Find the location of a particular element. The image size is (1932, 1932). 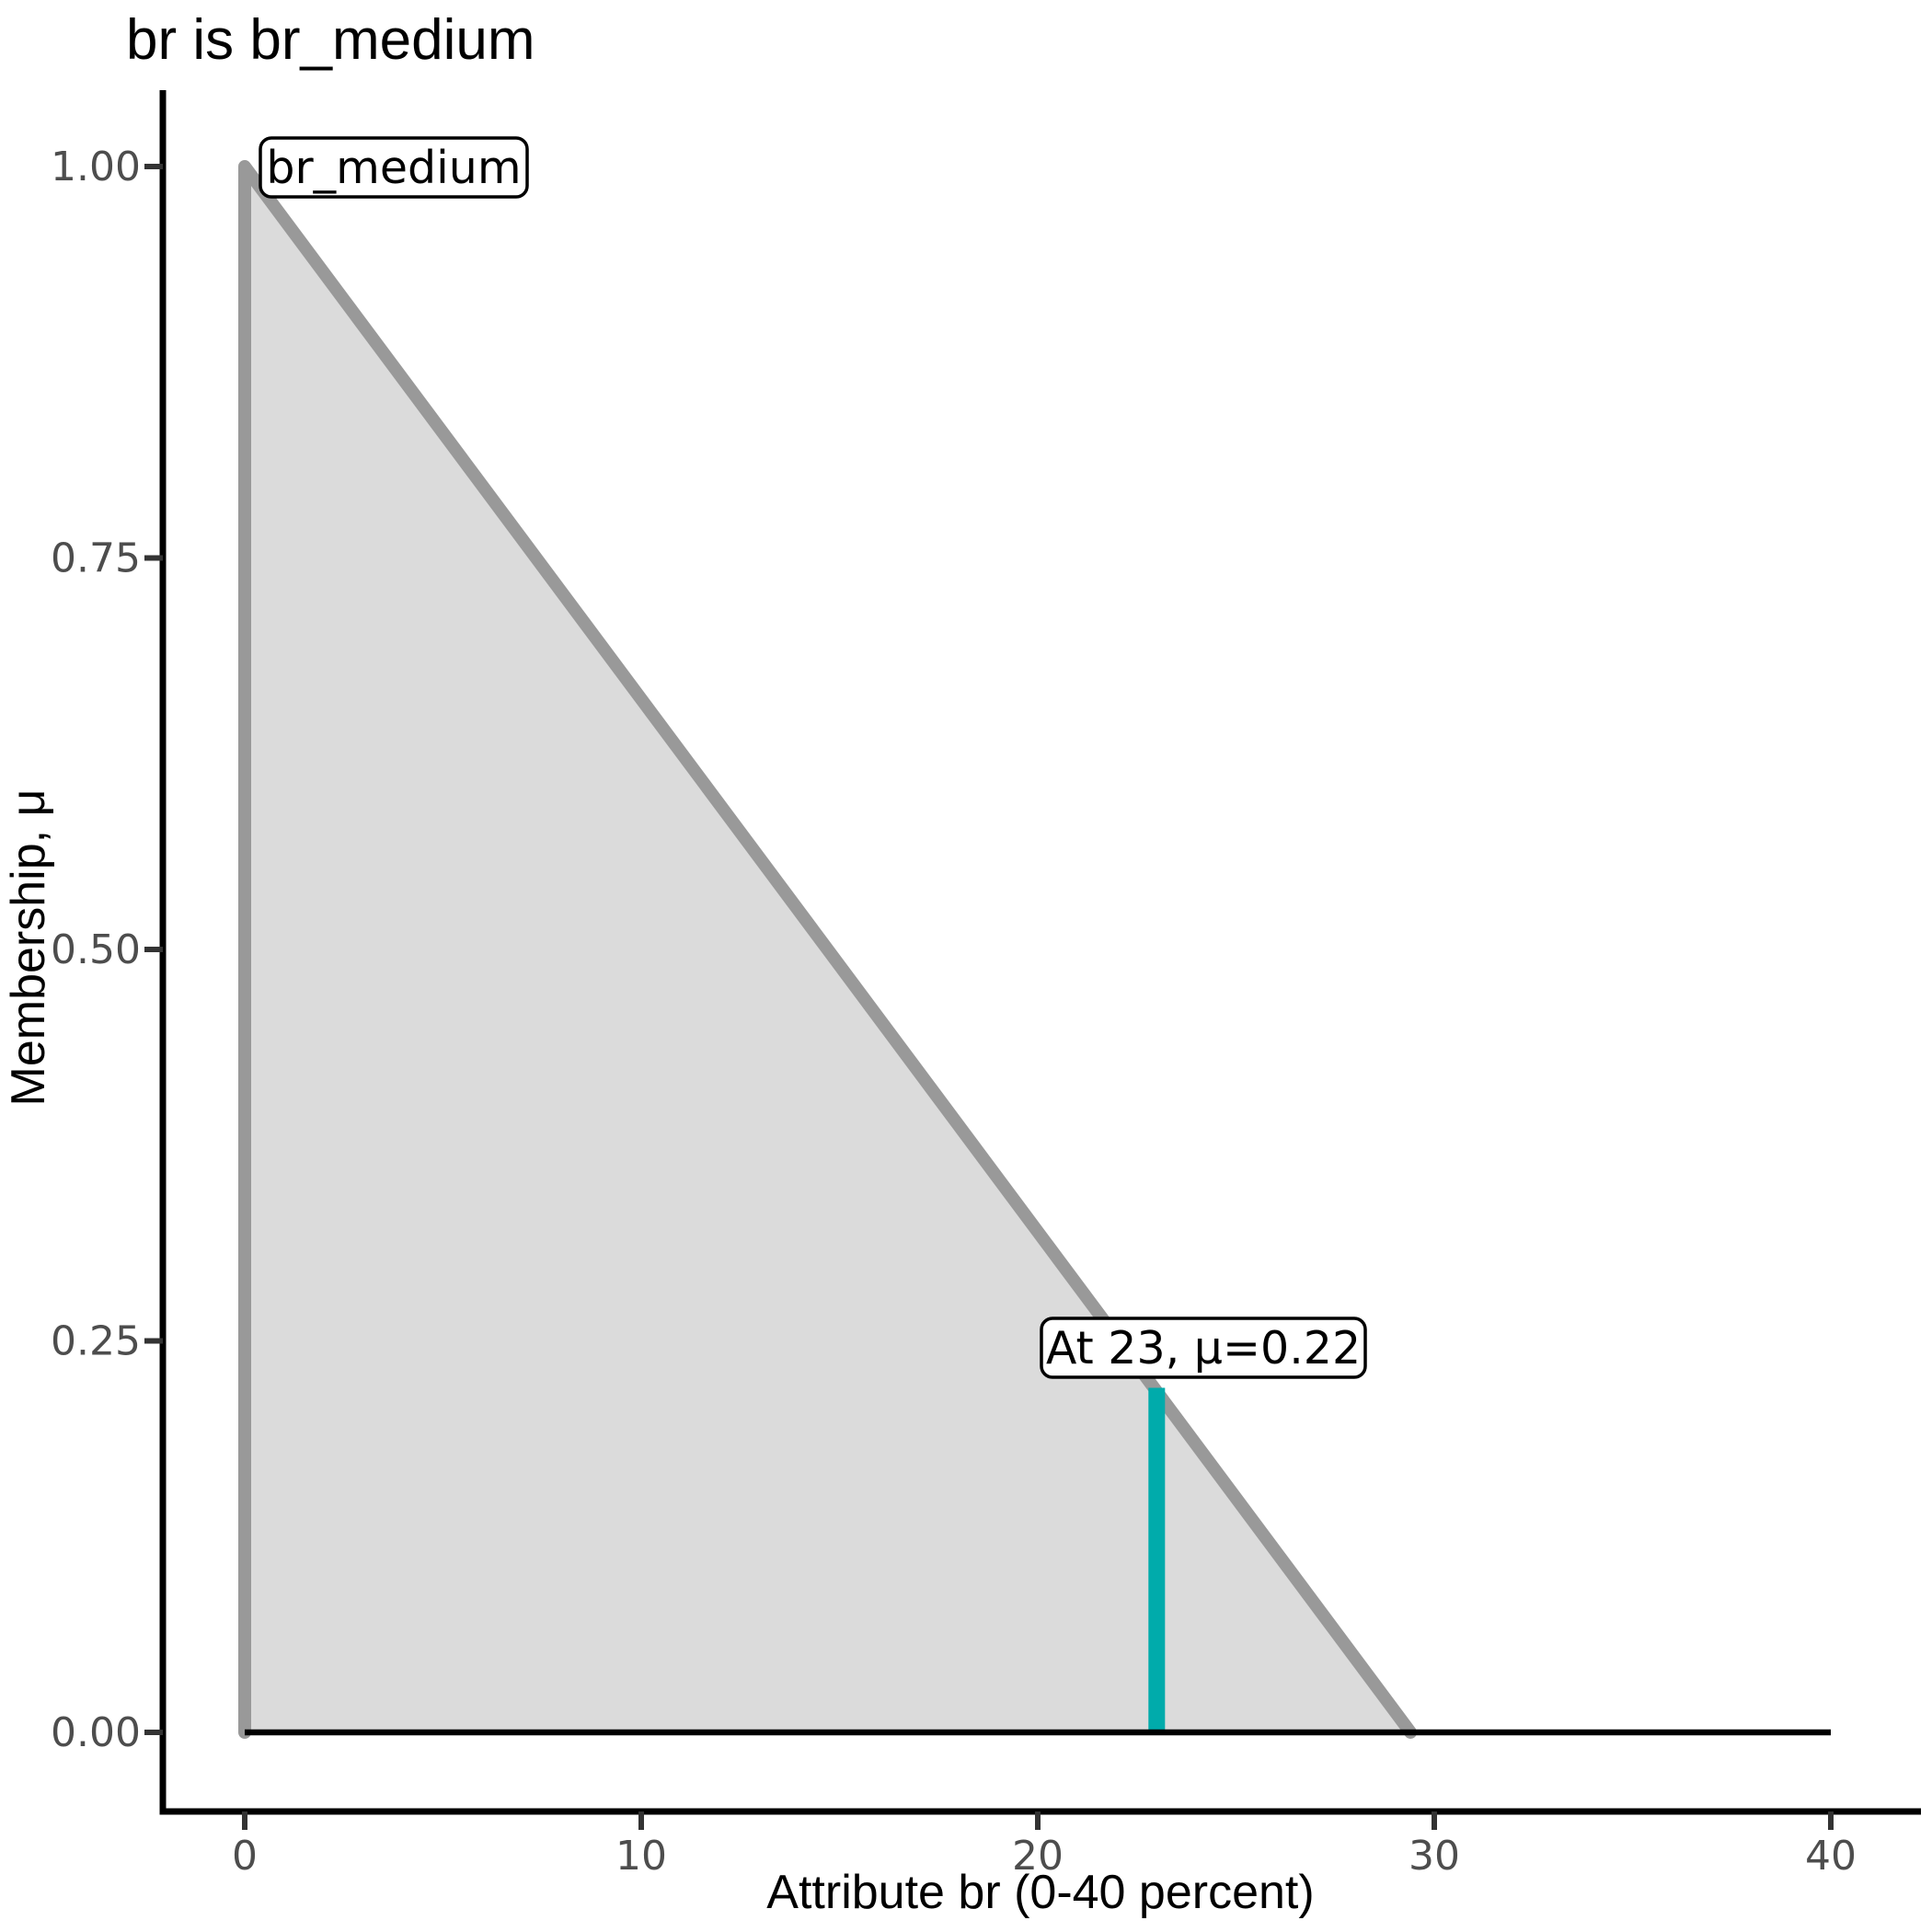

x-tick-label: 30 is located at coordinates (1434, 1856).